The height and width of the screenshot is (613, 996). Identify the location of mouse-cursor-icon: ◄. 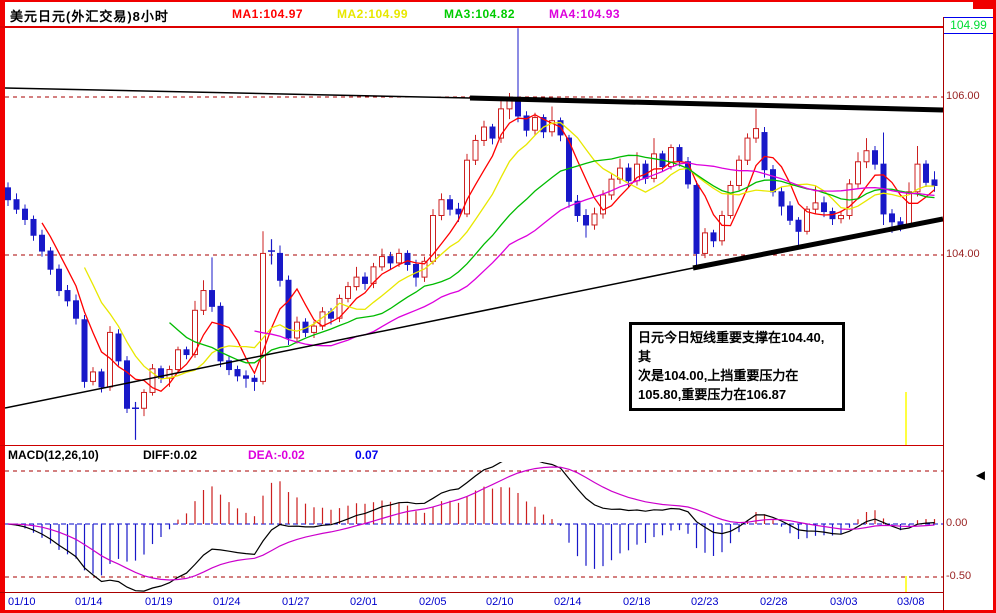
(980, 475).